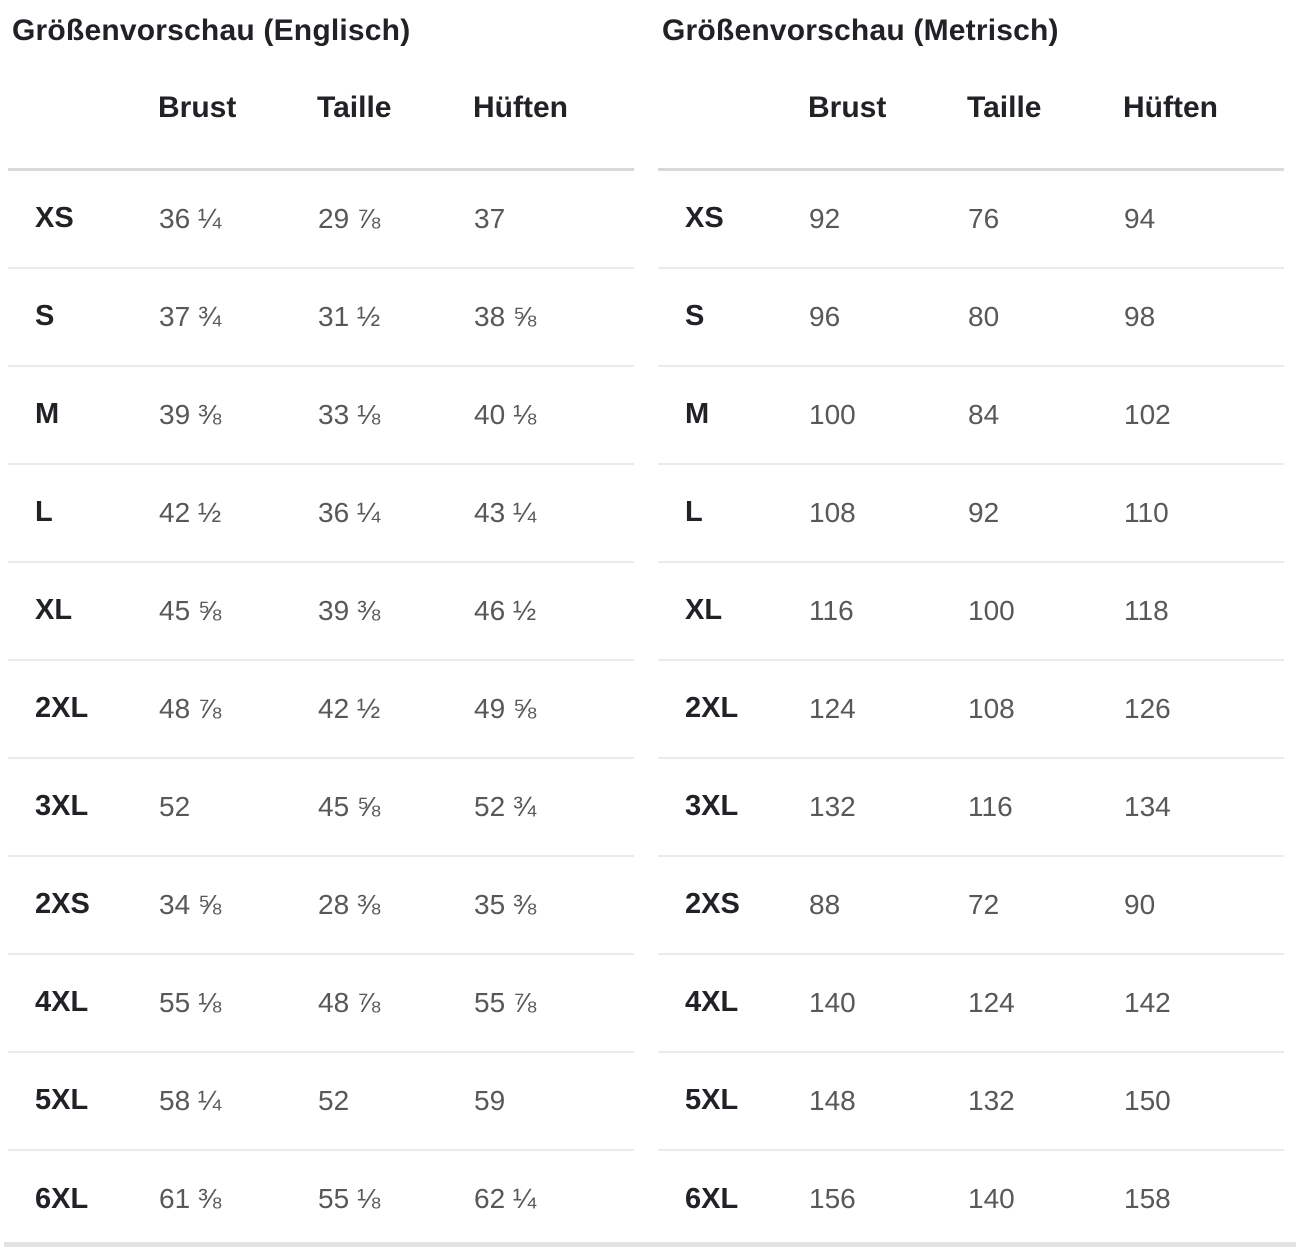  What do you see at coordinates (984, 904) in the screenshot?
I see `measurement-value: 72` at bounding box center [984, 904].